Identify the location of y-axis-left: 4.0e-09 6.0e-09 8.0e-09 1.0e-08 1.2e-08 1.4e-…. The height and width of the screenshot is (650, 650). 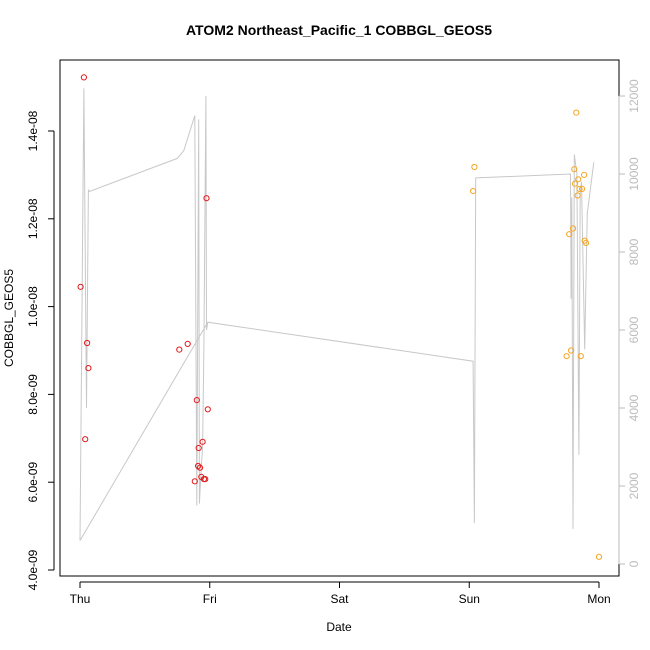
(40, 350).